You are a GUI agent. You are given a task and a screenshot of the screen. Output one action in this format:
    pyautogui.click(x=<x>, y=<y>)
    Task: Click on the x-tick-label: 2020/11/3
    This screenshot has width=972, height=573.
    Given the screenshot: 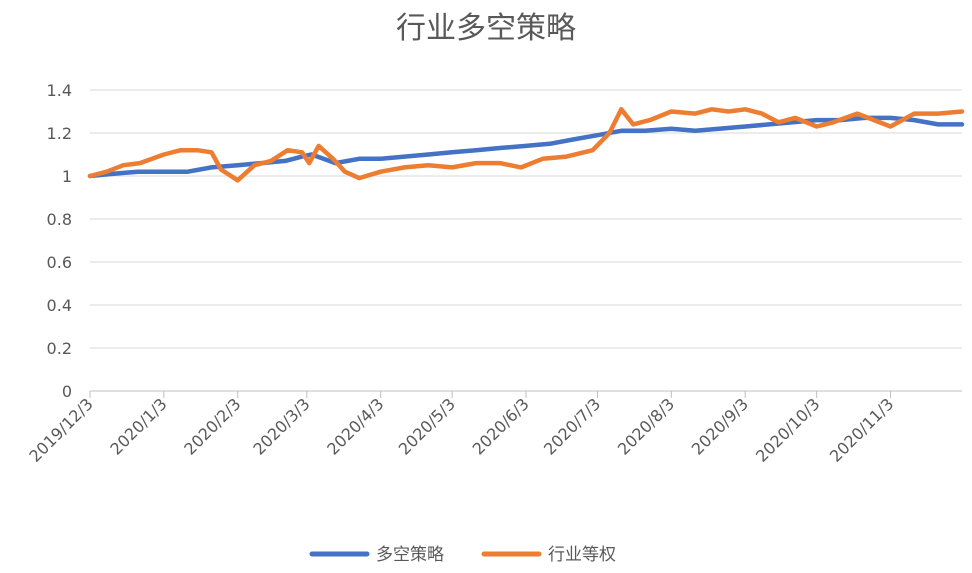 What is the action you would take?
    pyautogui.click(x=861, y=429)
    